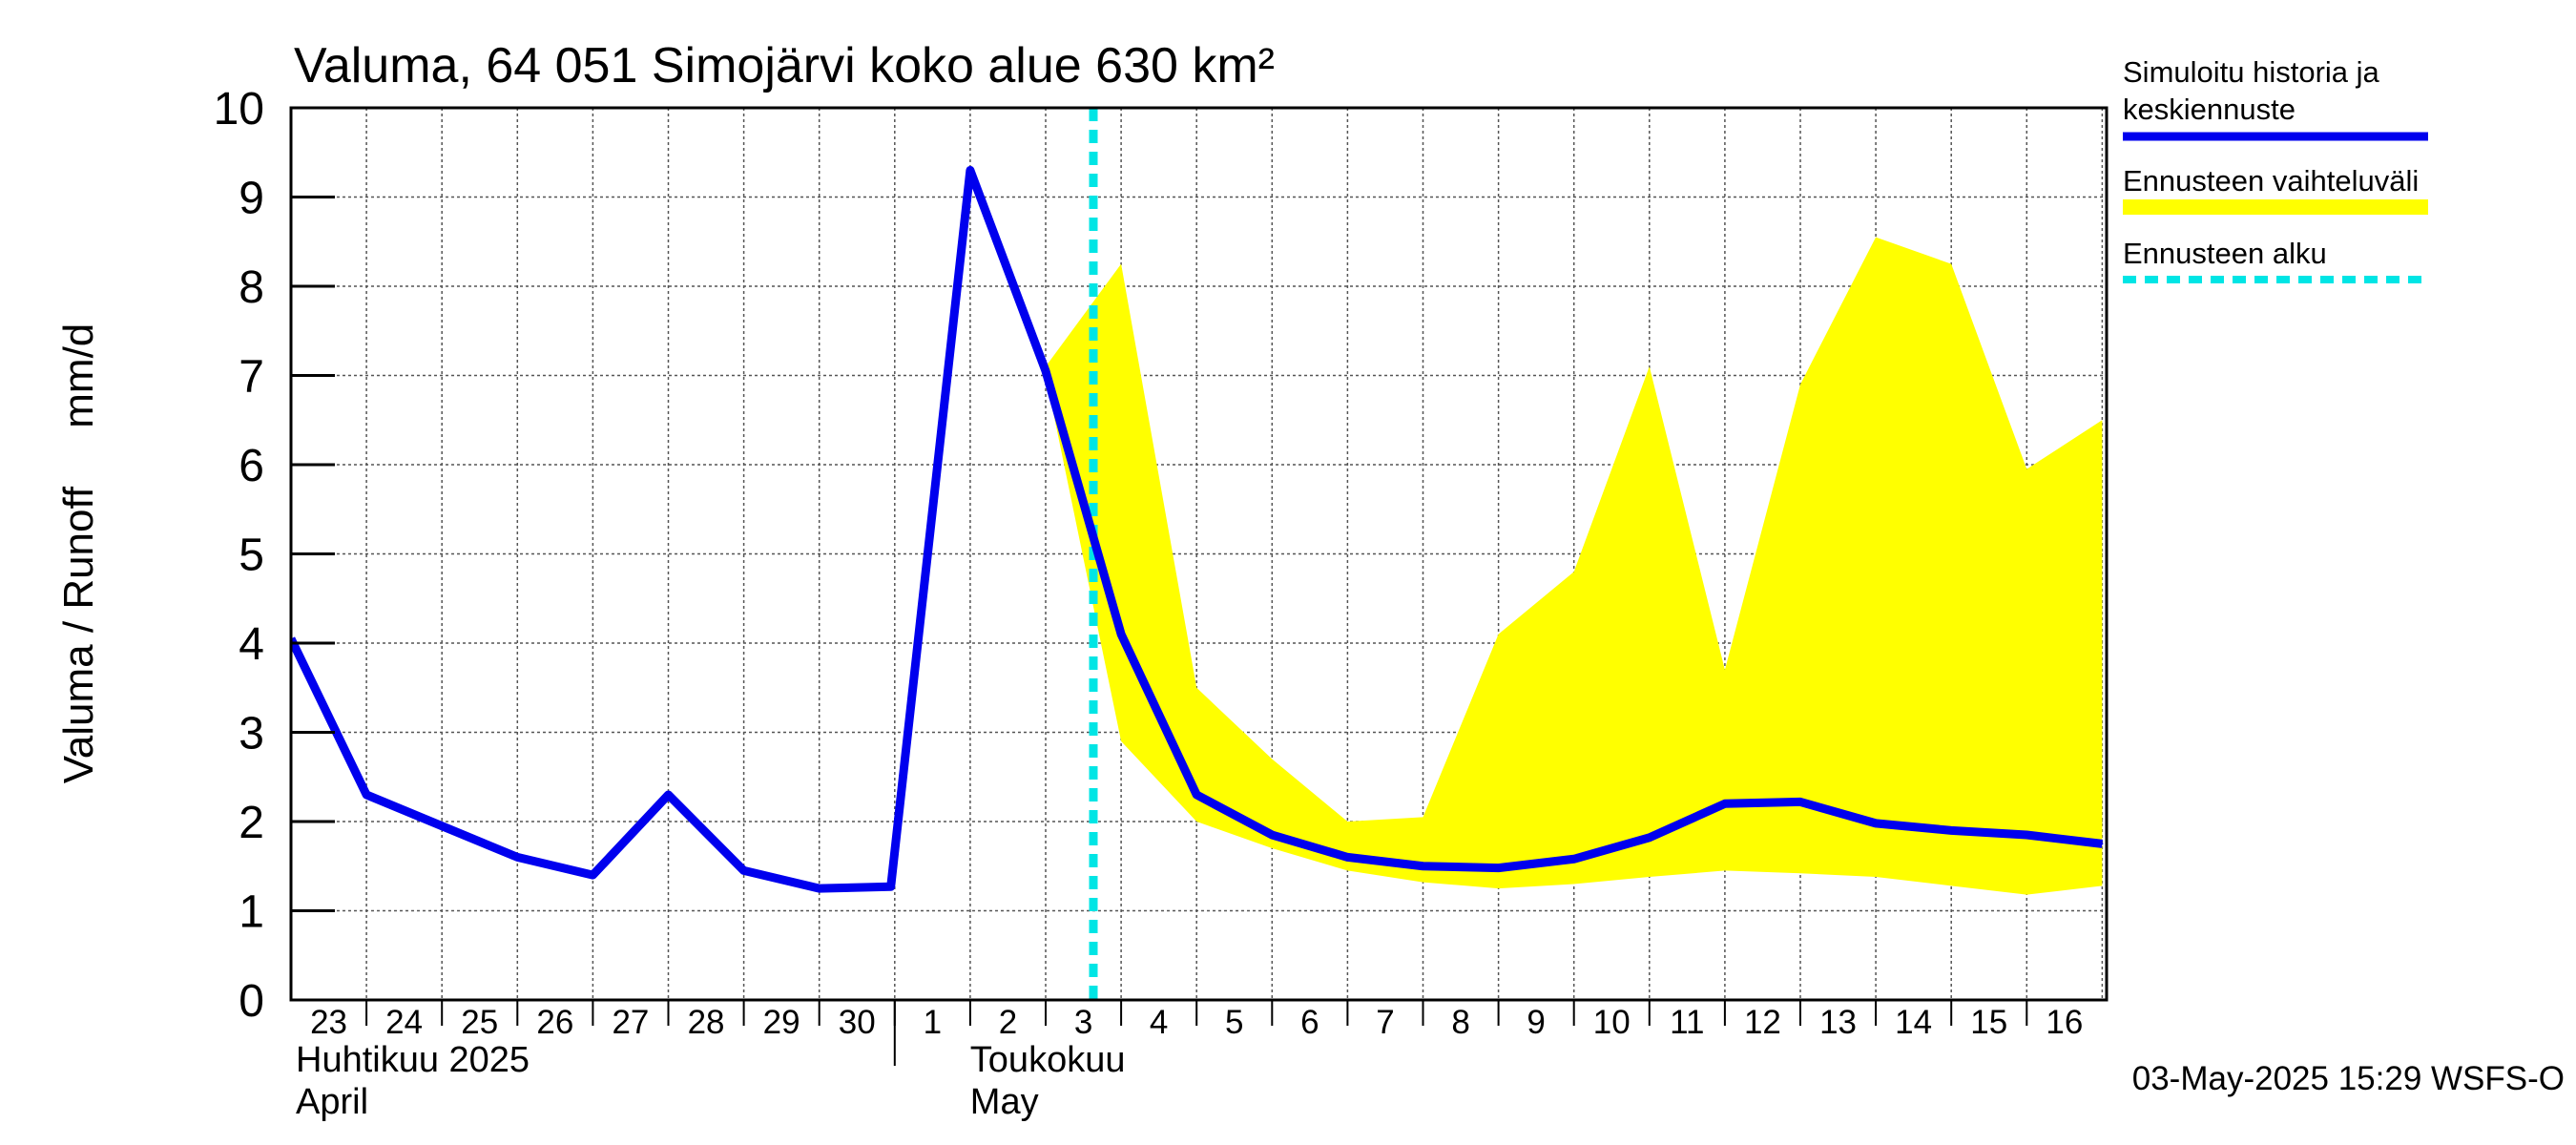 The image size is (2576, 1145). Describe the element at coordinates (1048, 1060) in the screenshot. I see `month-label-fi: Toukokuu` at that location.